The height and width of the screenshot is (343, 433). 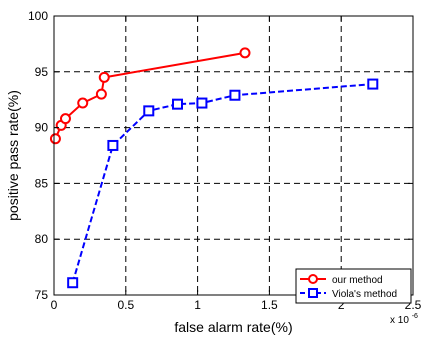 I want to click on x-tick-label: 0.5, so click(x=125, y=305).